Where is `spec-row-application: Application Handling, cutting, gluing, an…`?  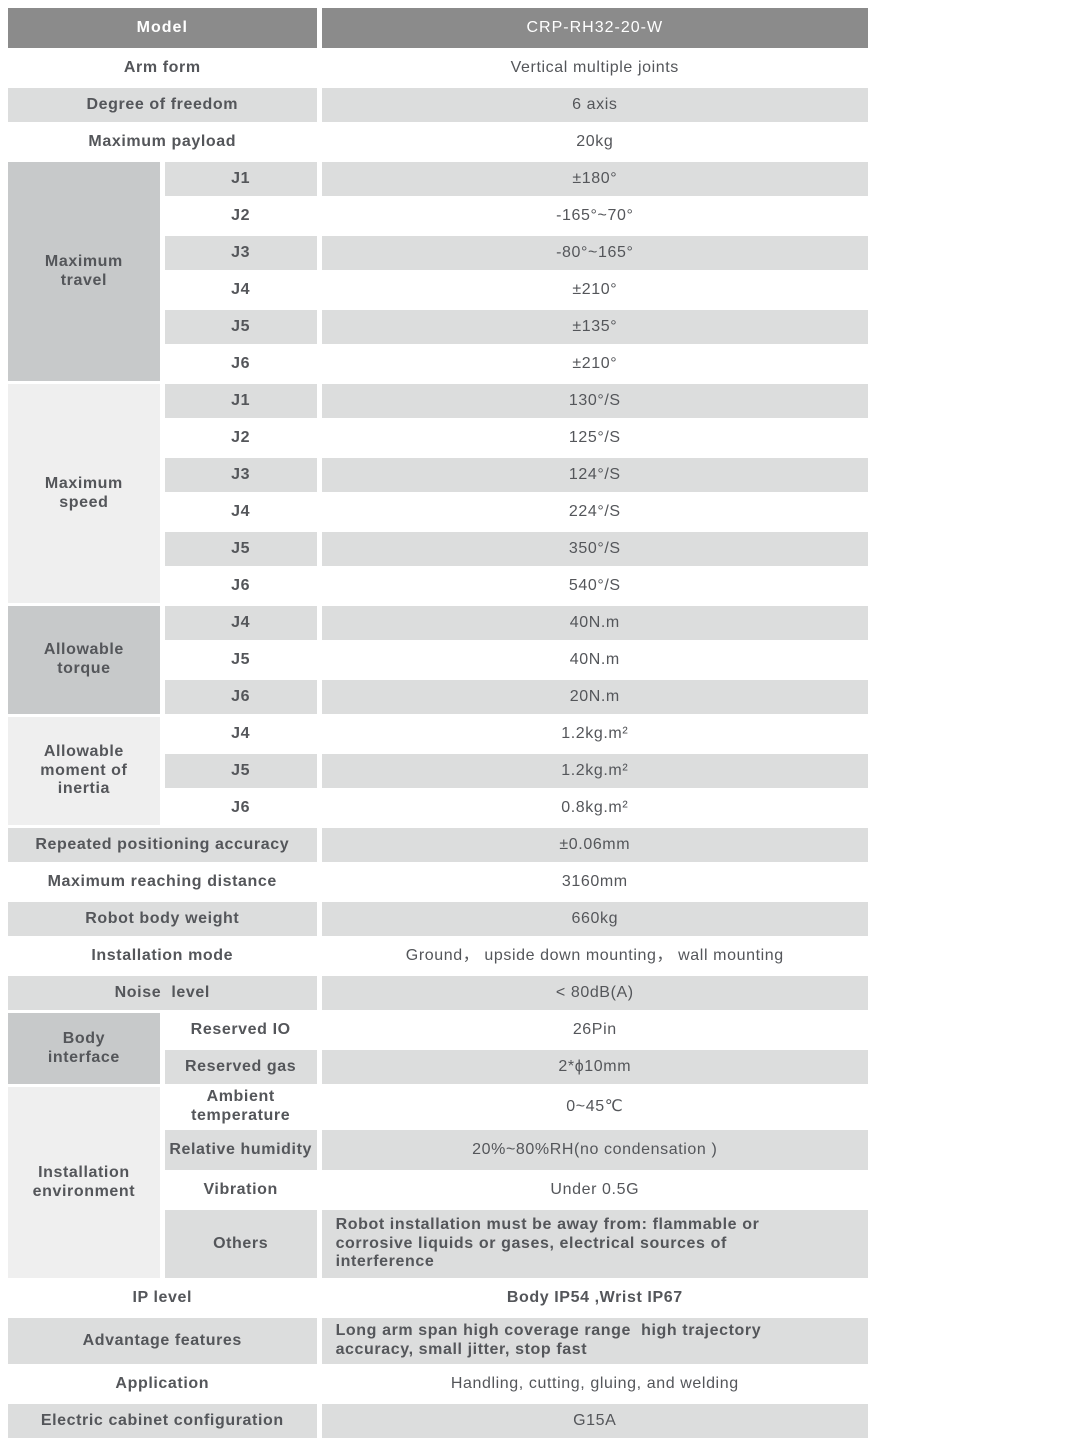 spec-row-application: Application Handling, cutting, gluing, an… is located at coordinates (438, 1384).